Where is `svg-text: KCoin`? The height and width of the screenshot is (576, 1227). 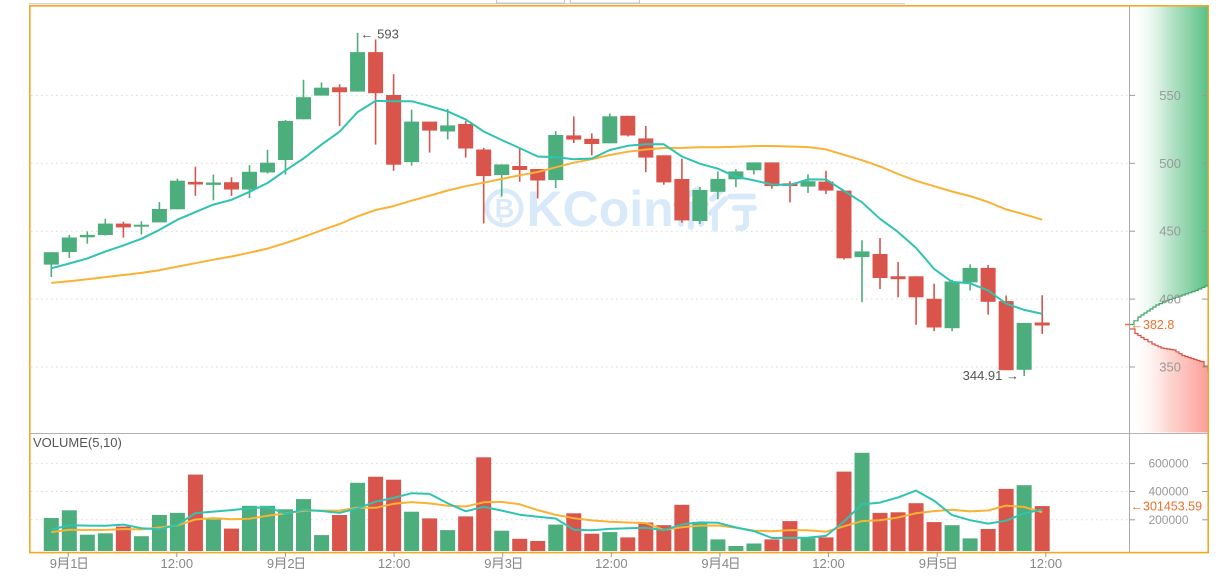 svg-text: KCoin is located at coordinates (600, 209).